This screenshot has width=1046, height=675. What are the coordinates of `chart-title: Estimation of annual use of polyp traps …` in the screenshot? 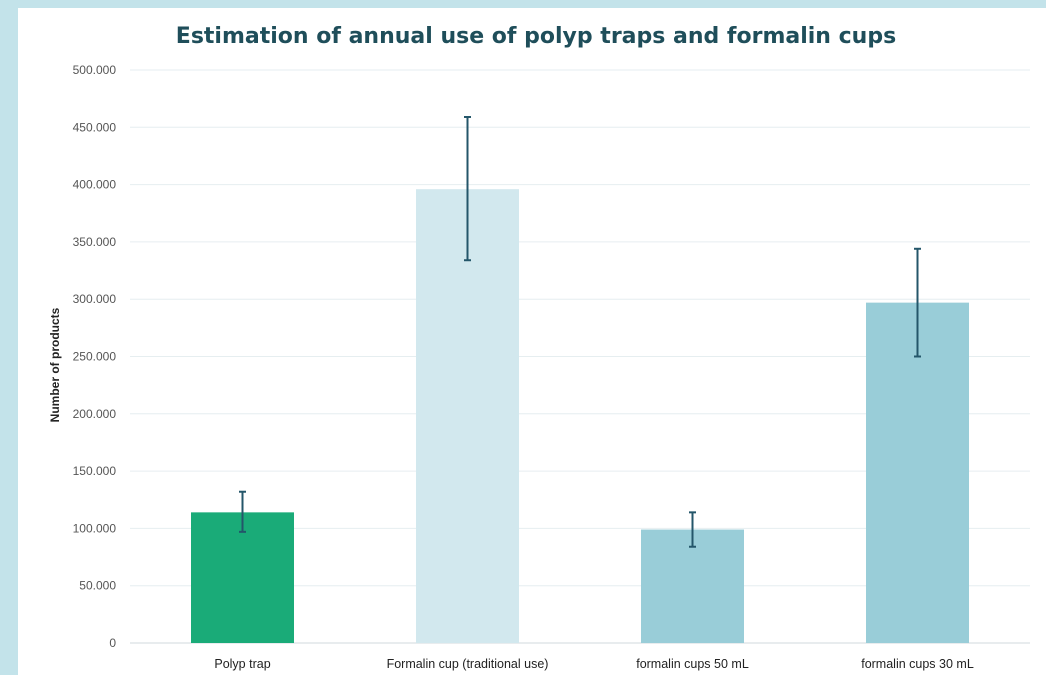 It's located at (536, 36).